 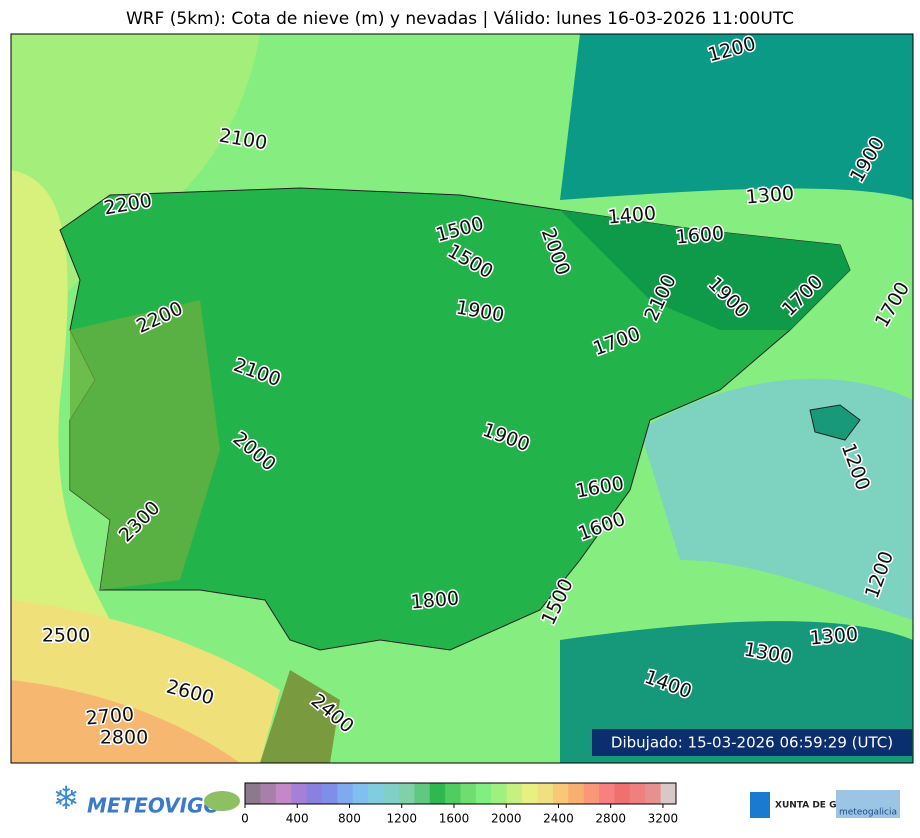 I want to click on contour-label: 2500, so click(x=66, y=636).